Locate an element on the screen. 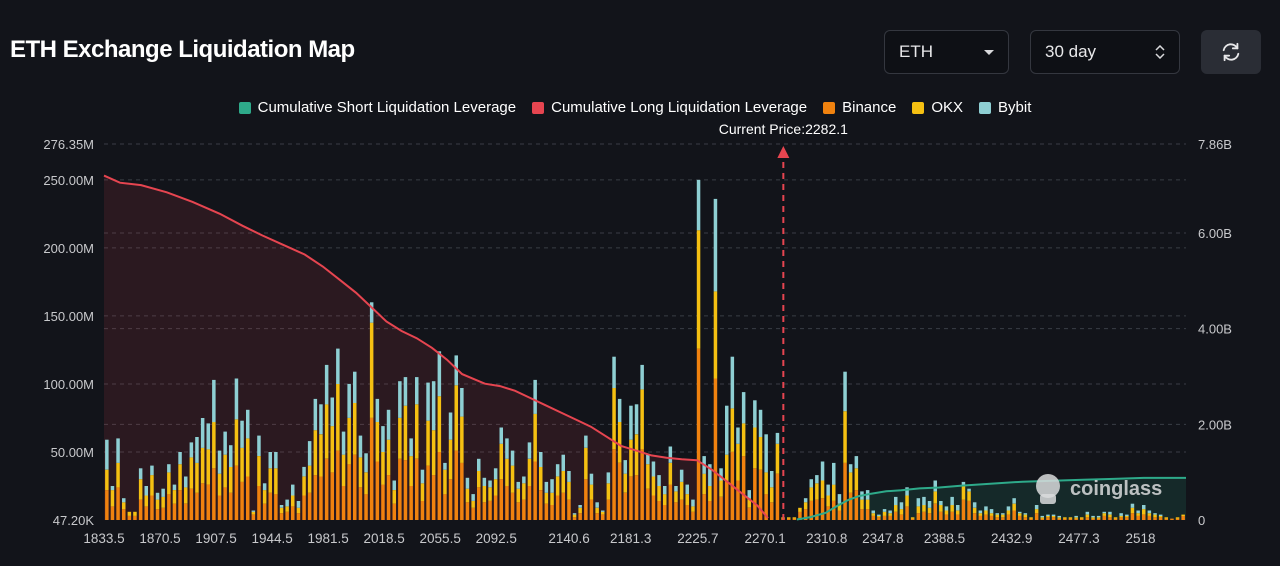 Image resolution: width=1280 pixels, height=566 pixels. asset-select: ETH is located at coordinates (946, 52).